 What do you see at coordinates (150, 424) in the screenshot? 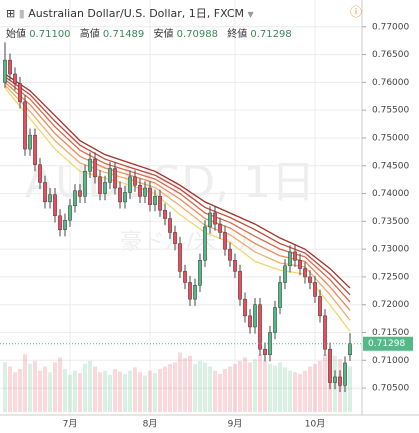
I see `x-tick-label: 8月` at bounding box center [150, 424].